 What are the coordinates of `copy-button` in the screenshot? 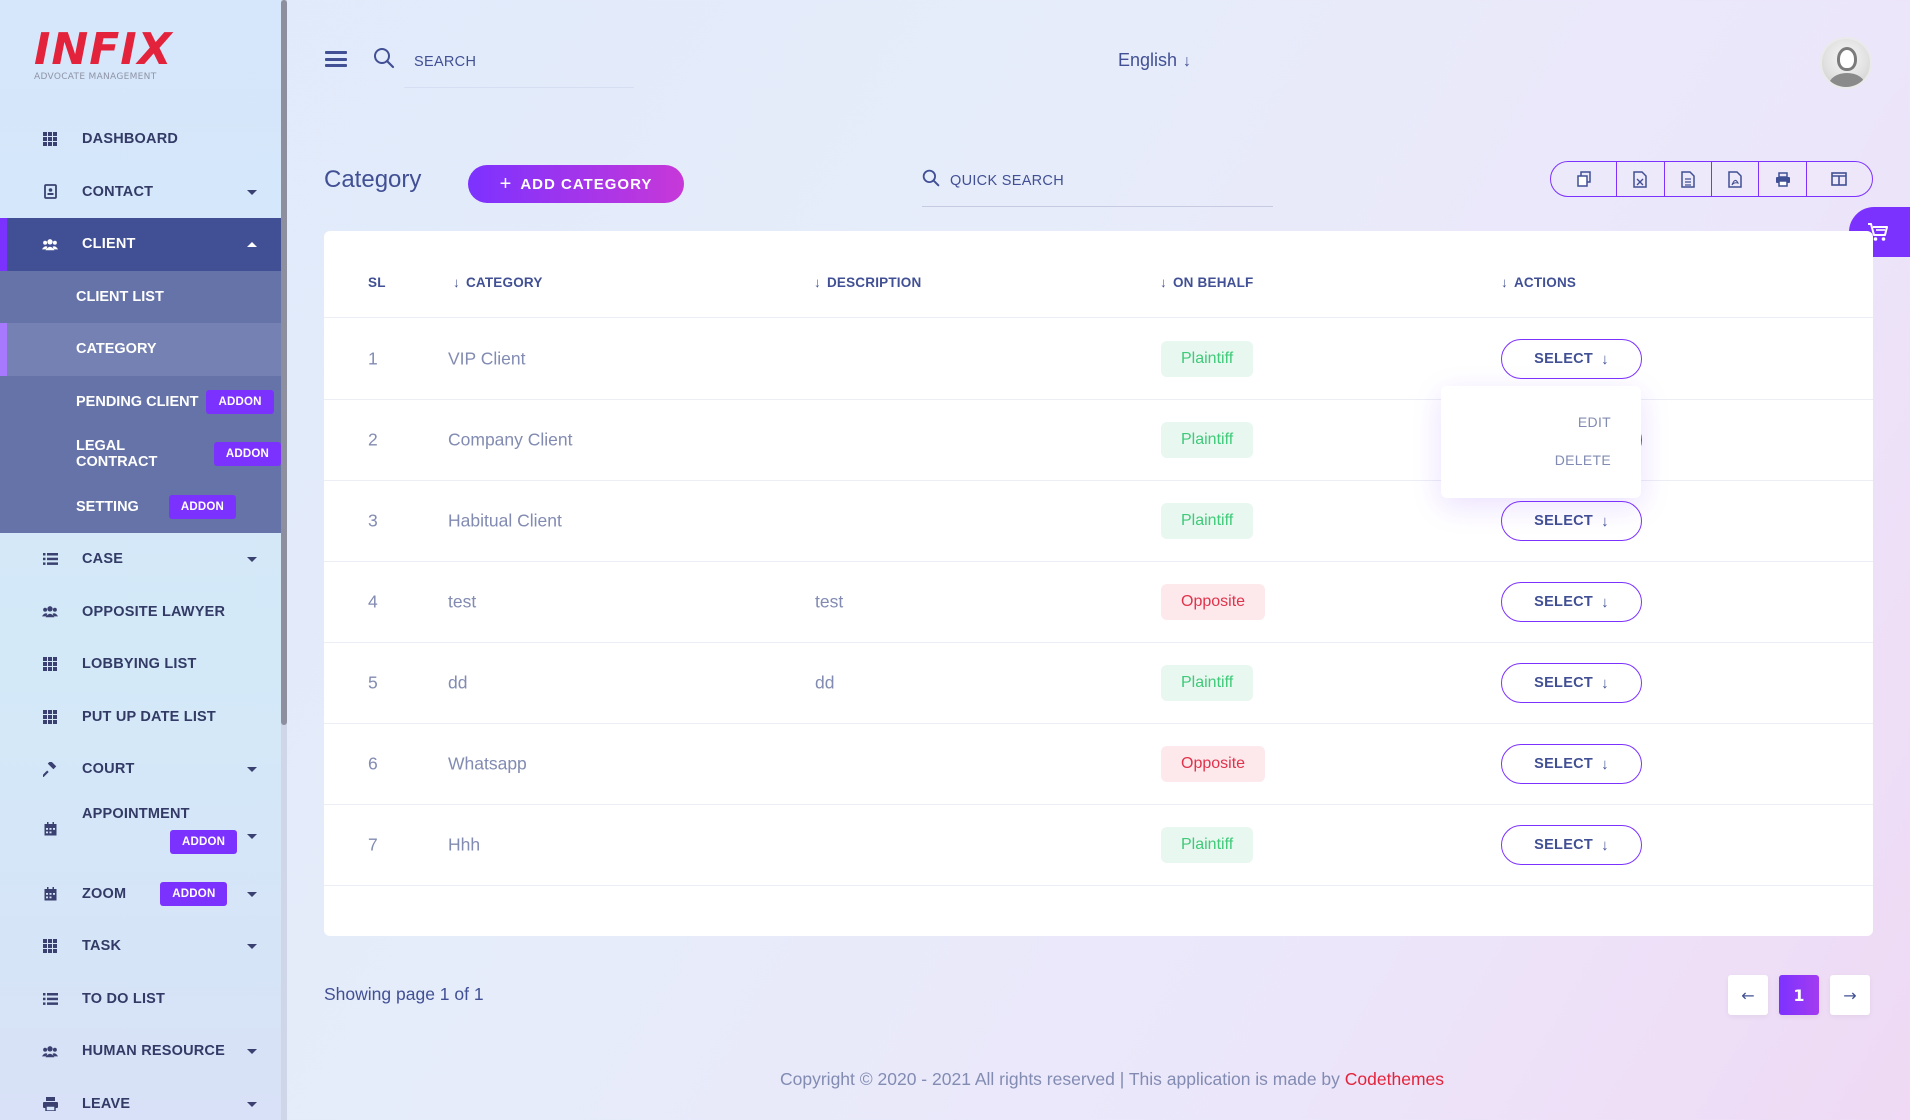 It's located at (1584, 179).